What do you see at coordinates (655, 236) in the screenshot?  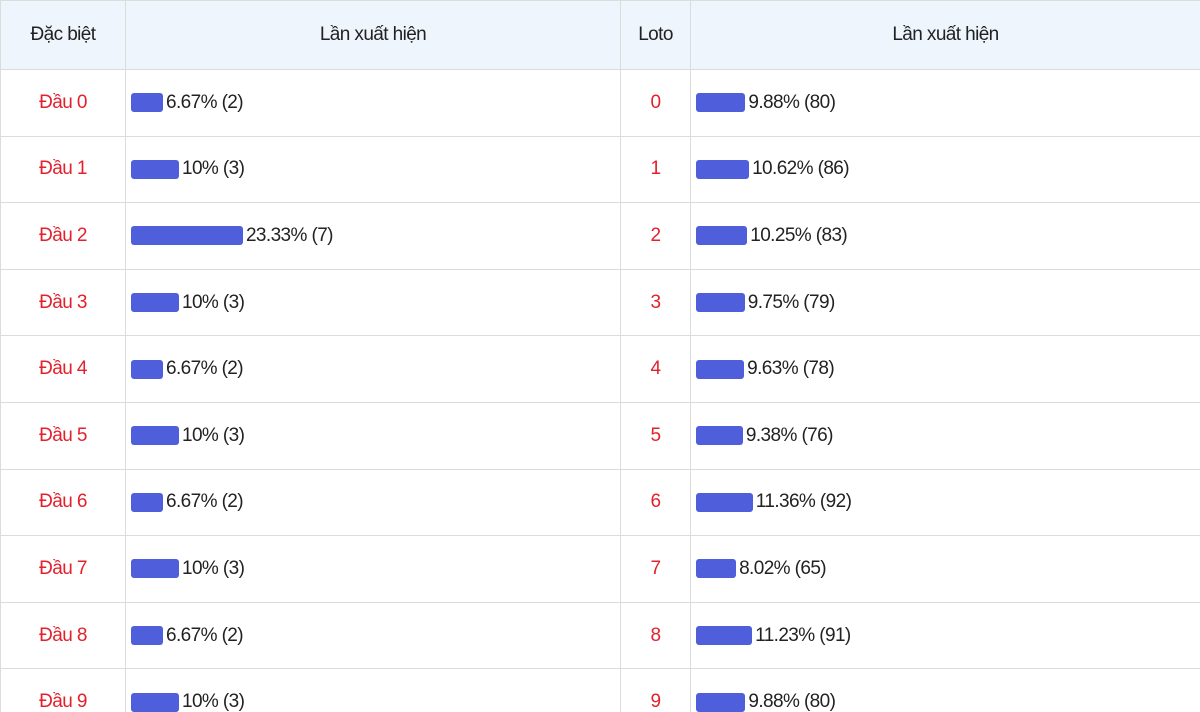 I see `row-label: 2` at bounding box center [655, 236].